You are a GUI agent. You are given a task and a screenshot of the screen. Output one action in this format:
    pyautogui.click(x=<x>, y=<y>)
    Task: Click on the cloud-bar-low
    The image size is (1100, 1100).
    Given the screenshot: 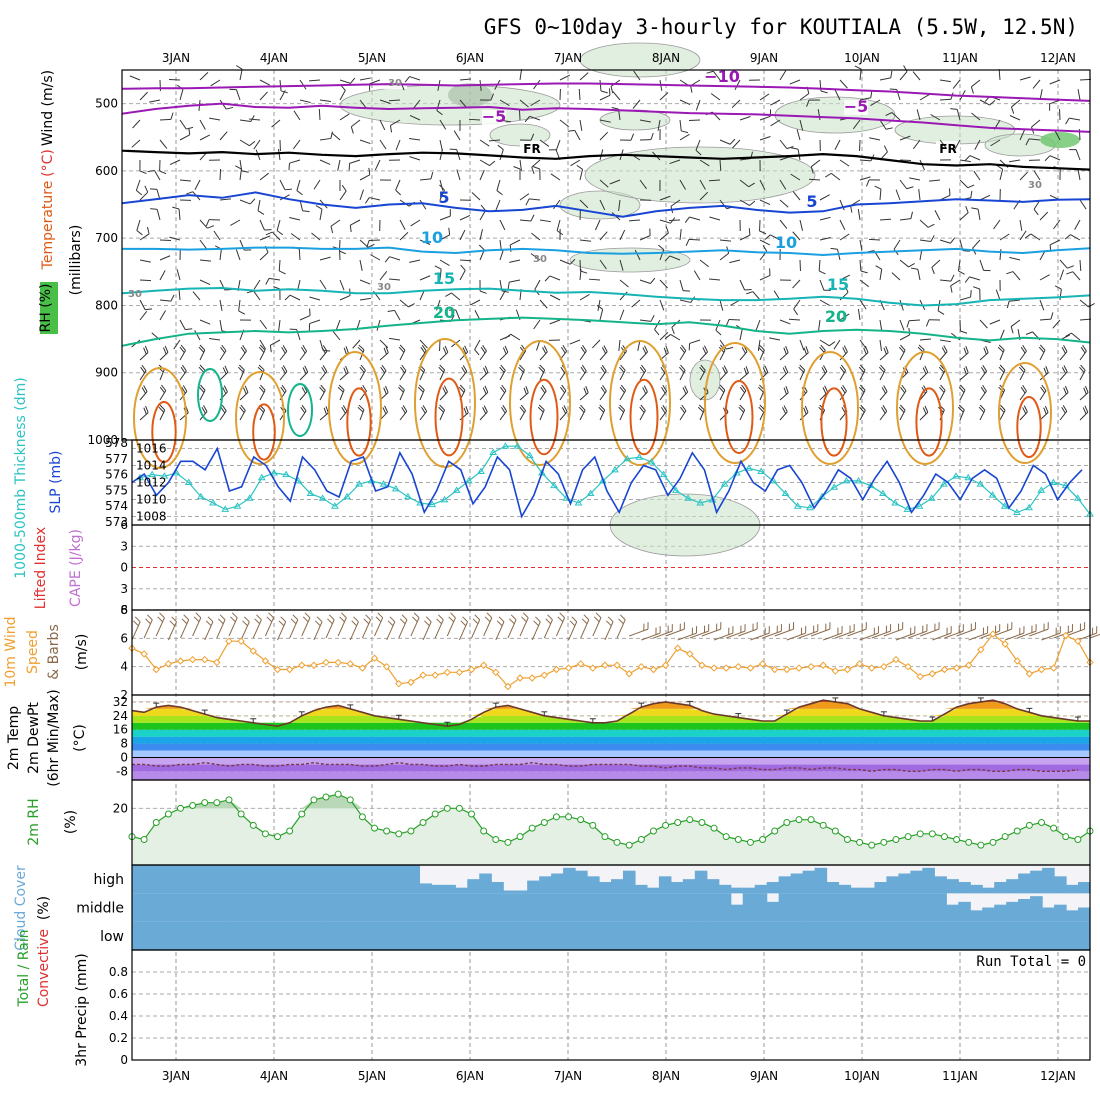 What is the action you would take?
    pyautogui.click(x=174, y=935)
    